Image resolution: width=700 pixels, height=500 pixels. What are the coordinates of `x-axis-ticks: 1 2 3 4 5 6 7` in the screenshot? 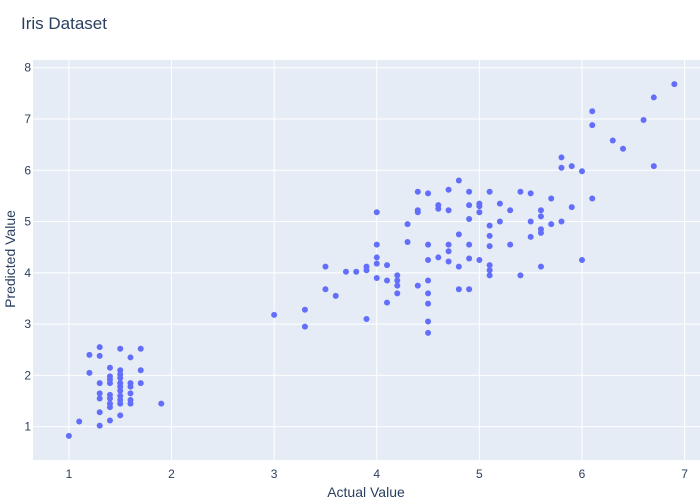 It's located at (377, 474).